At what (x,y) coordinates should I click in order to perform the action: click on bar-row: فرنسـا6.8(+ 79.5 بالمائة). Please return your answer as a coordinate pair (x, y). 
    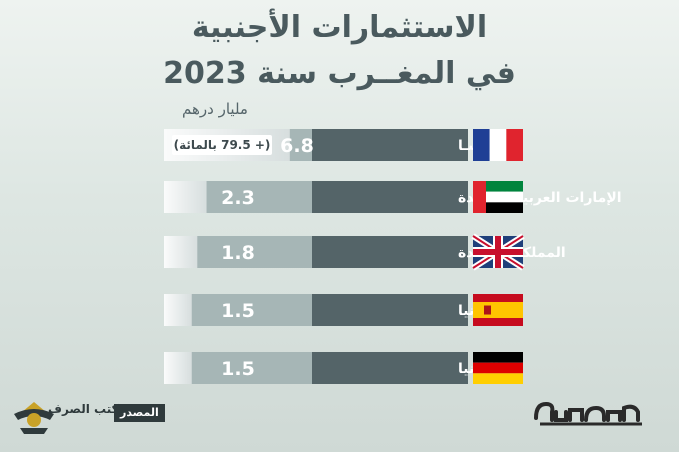
    Looking at the image, I should click on (343, 145).